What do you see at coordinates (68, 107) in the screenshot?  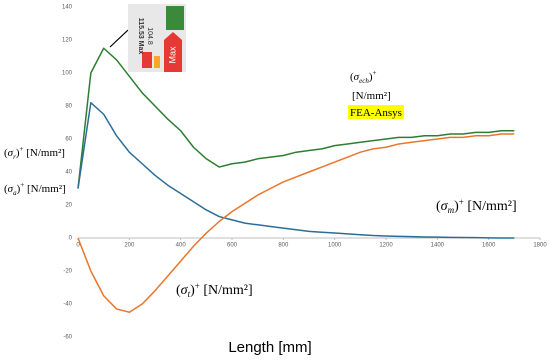 I see `y-tick-label: 80` at bounding box center [68, 107].